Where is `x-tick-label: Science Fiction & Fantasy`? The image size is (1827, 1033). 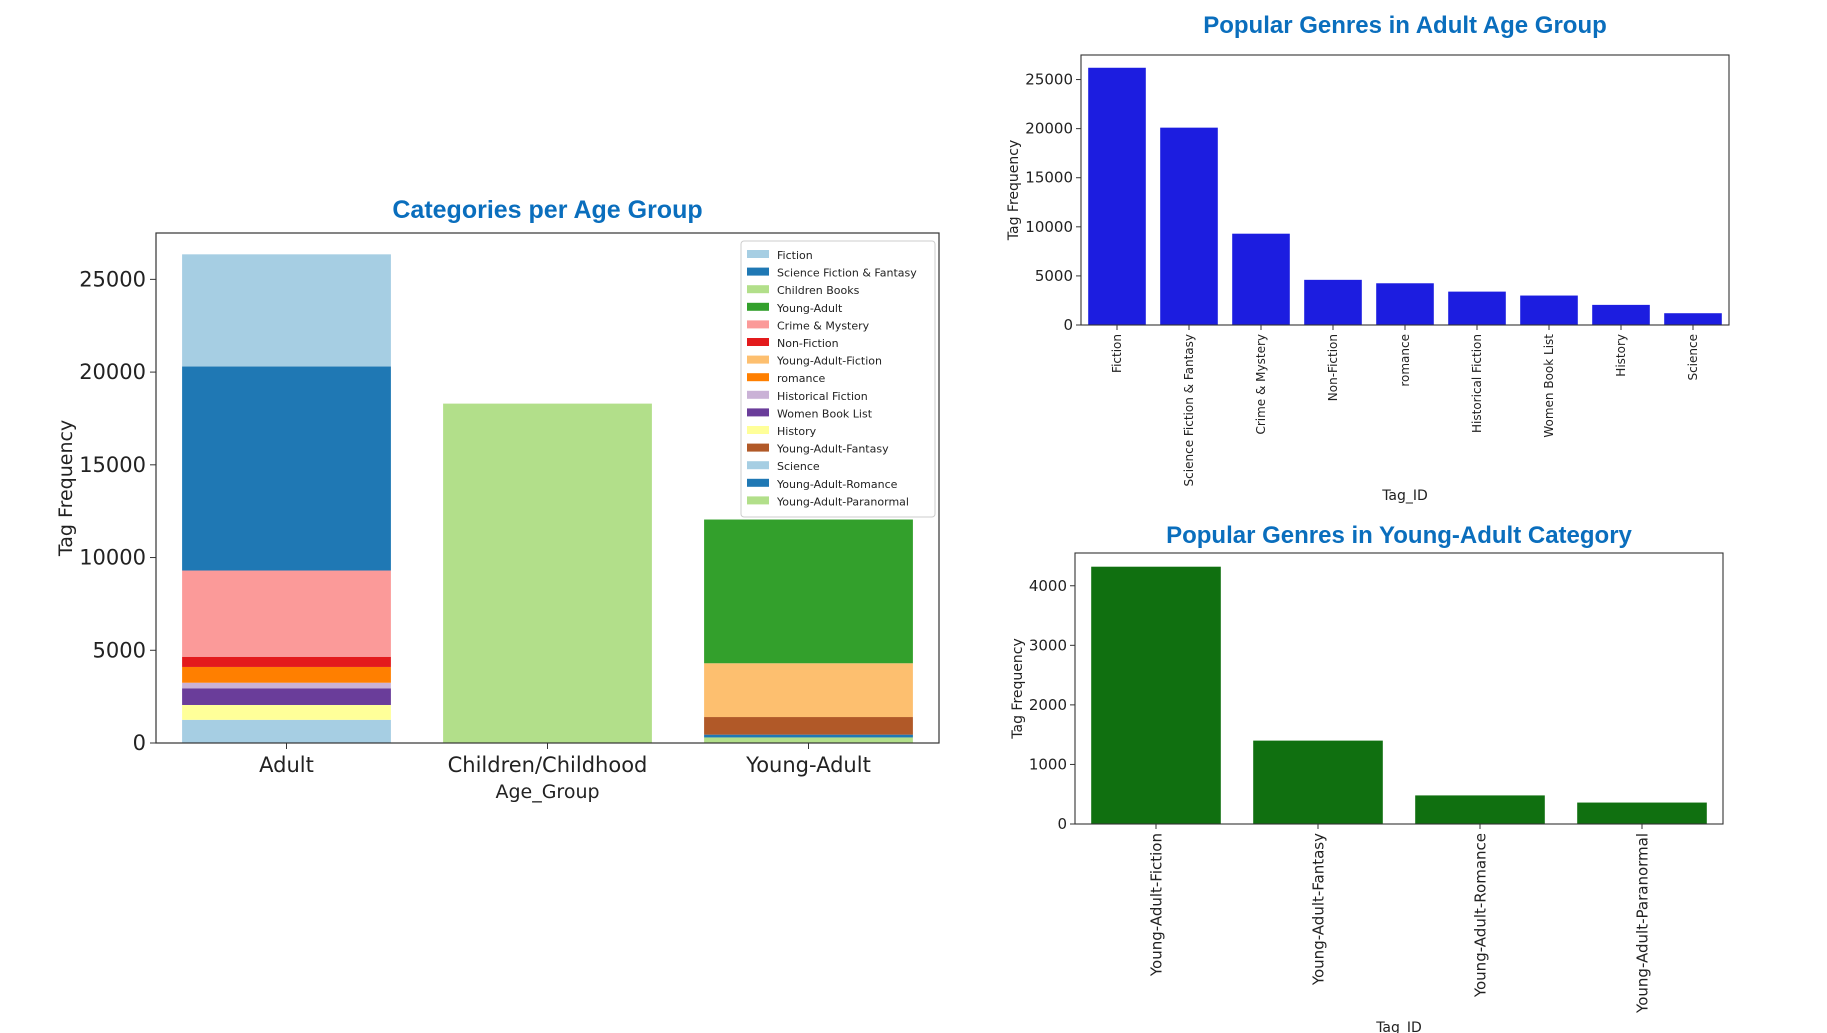
x-tick-label: Science Fiction & Fantasy is located at coordinates (1189, 410).